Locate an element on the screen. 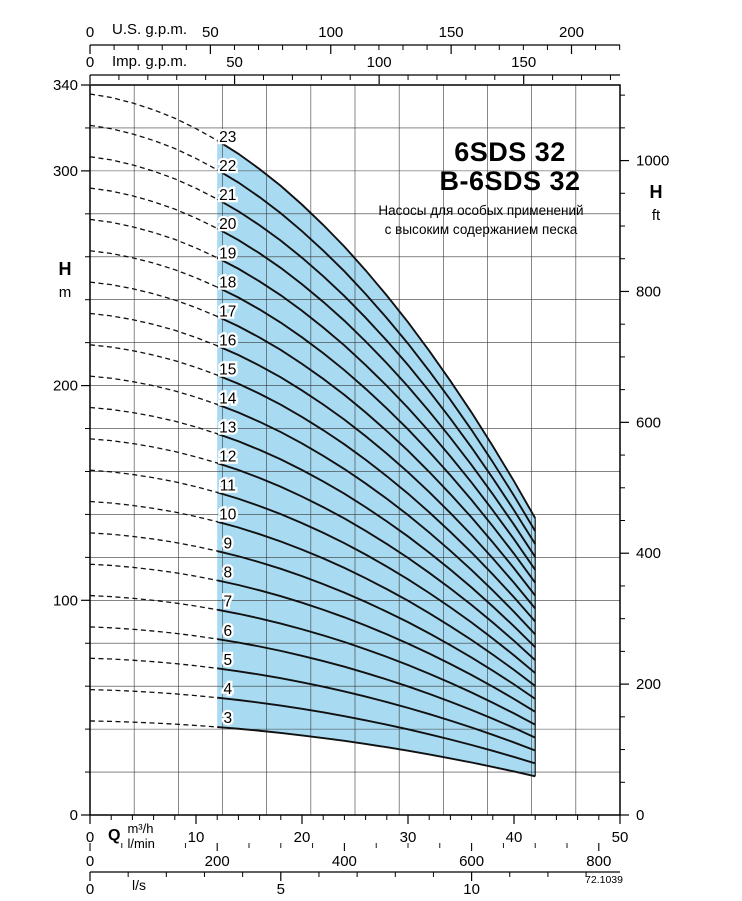 The height and width of the screenshot is (901, 742). head-unit-m: m is located at coordinates (65, 292).